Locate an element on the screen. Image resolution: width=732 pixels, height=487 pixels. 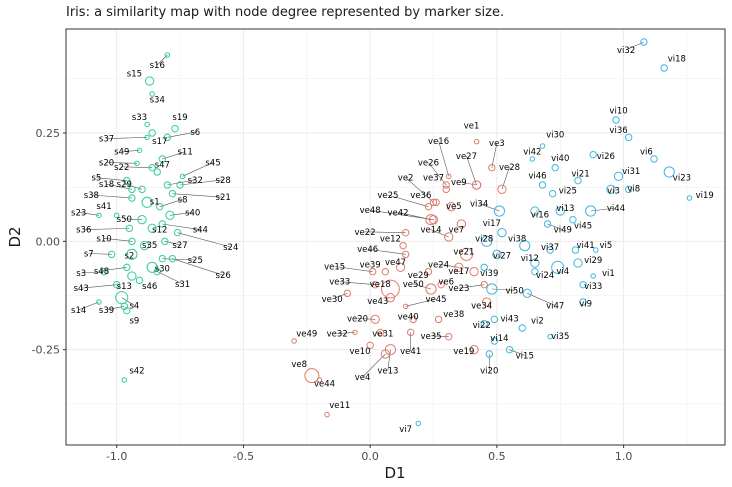
point-label-vi50: vi50 is located at coordinates (515, 291).